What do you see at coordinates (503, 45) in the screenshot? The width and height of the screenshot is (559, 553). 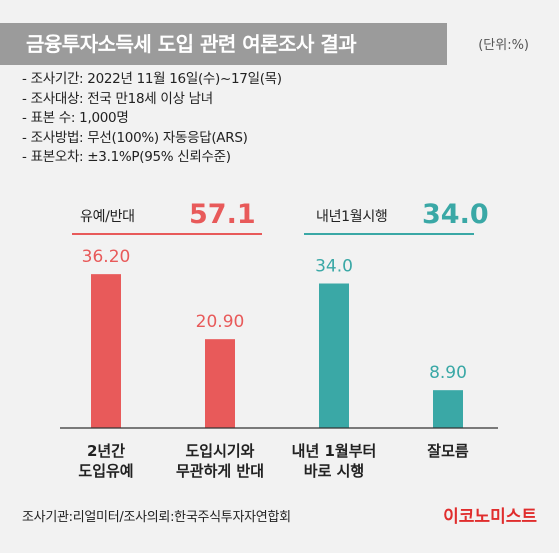 I see `unit-label: (단위:%)` at bounding box center [503, 45].